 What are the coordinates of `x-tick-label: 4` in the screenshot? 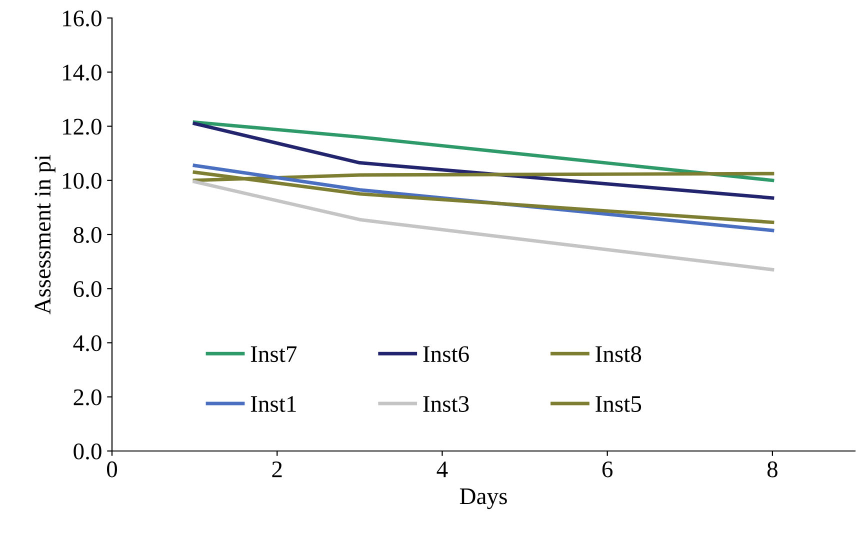 It's located at (442, 470).